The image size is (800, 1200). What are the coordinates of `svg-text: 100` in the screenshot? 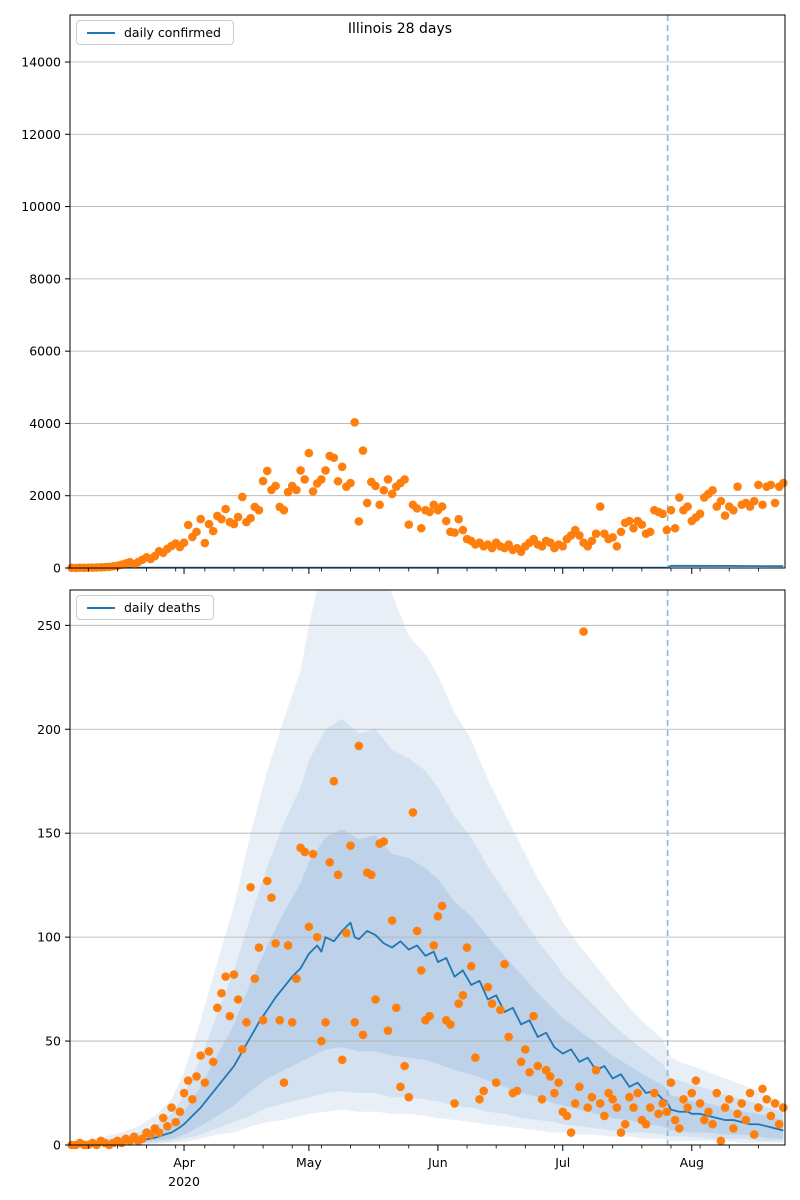 It's located at (49, 937).